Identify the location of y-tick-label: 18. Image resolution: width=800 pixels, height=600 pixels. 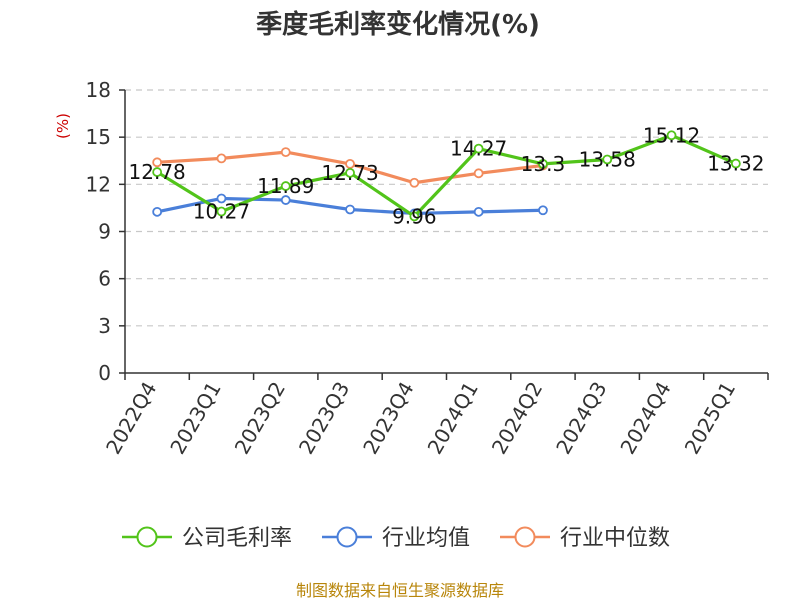
(98, 90).